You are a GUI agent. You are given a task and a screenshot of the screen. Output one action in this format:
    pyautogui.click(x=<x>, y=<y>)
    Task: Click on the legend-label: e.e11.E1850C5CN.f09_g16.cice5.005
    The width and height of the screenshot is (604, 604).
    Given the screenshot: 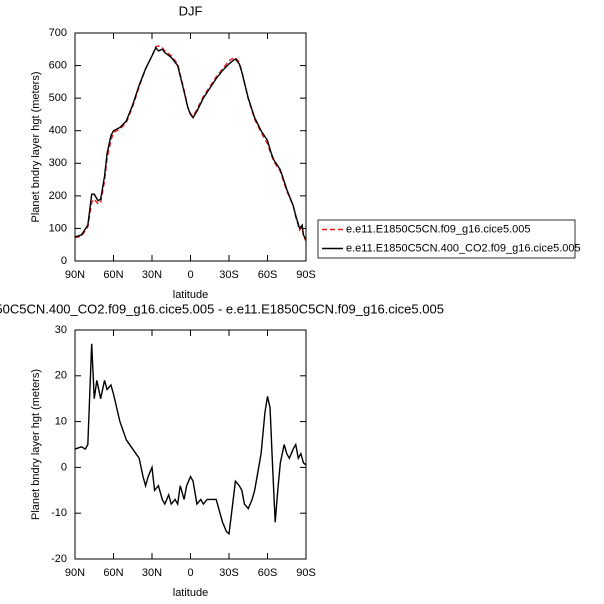 What is the action you would take?
    pyautogui.click(x=438, y=229)
    